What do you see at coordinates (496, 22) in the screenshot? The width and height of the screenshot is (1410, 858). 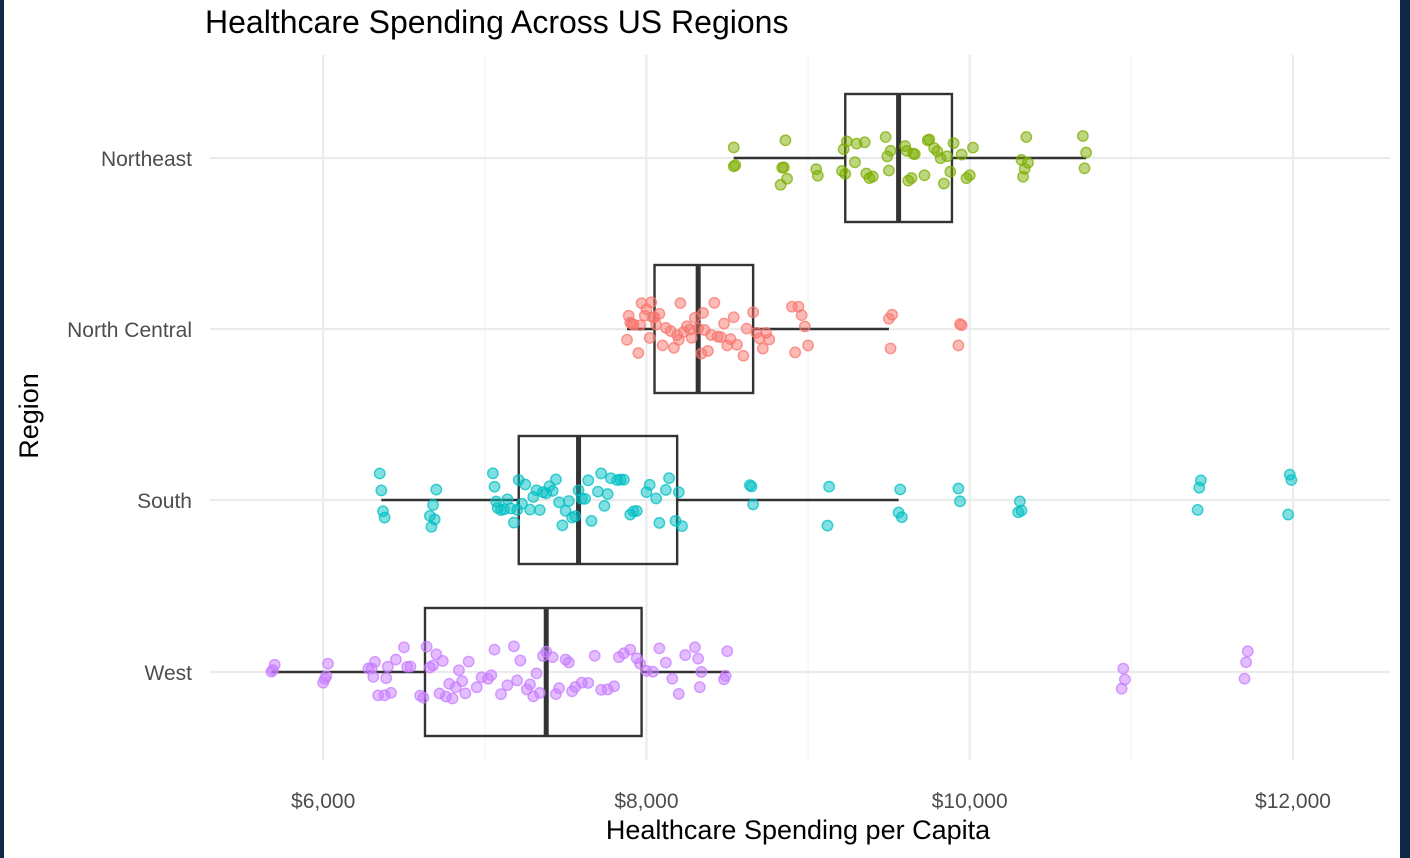 I see `chart-title: Healthcare Spending Across US Regions` at bounding box center [496, 22].